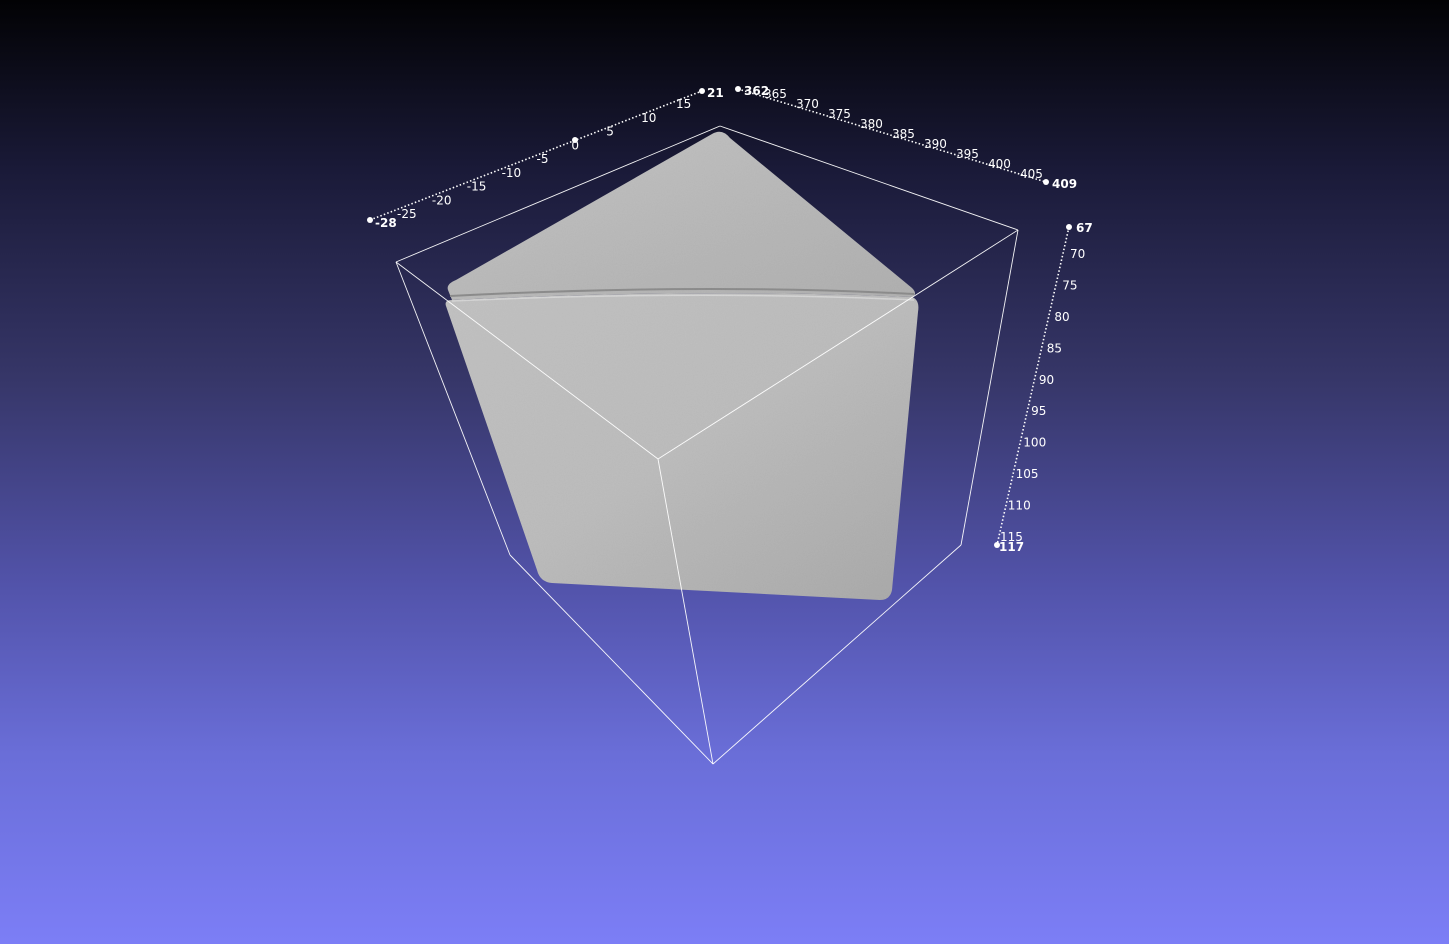 This screenshot has height=944, width=1449. Describe the element at coordinates (1011, 537) in the screenshot. I see `axis-z-tick-label: 115` at that location.